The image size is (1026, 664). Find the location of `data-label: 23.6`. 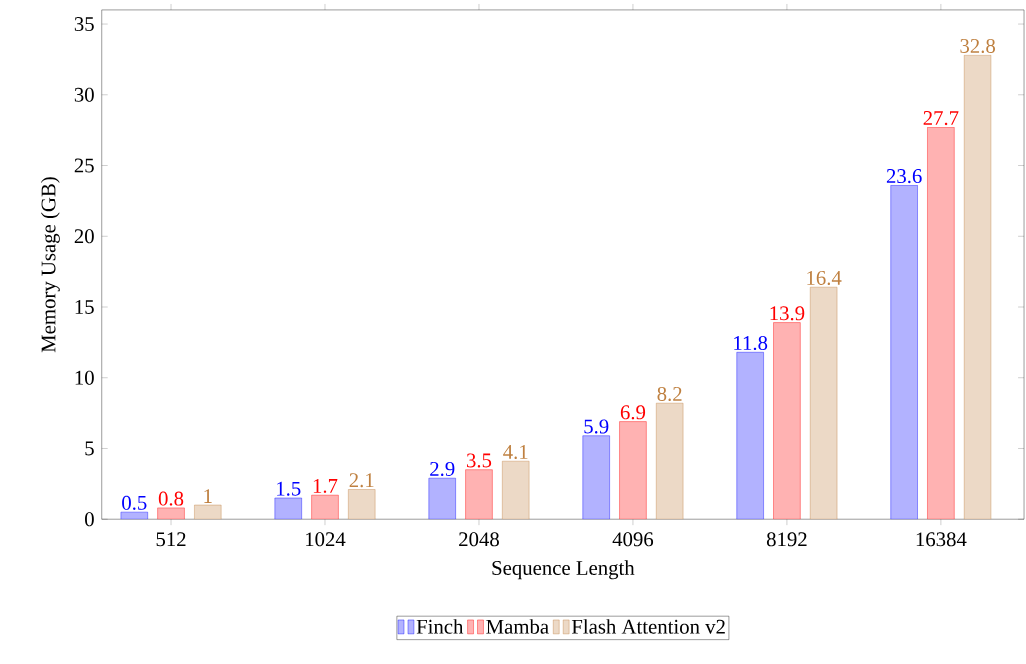

data-label: 23.6 is located at coordinates (904, 176).